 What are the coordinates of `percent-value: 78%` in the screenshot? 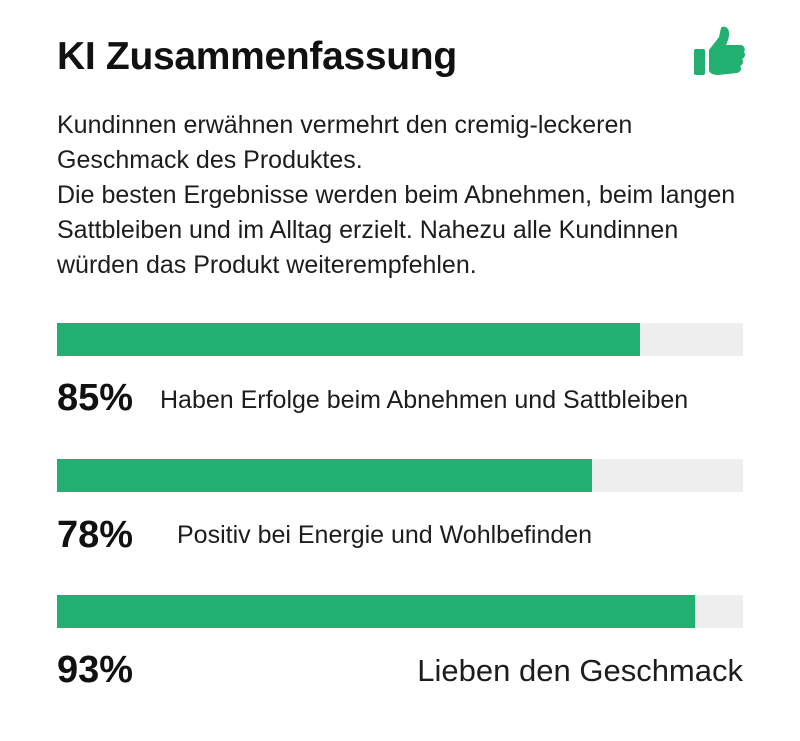 It's located at (95, 535).